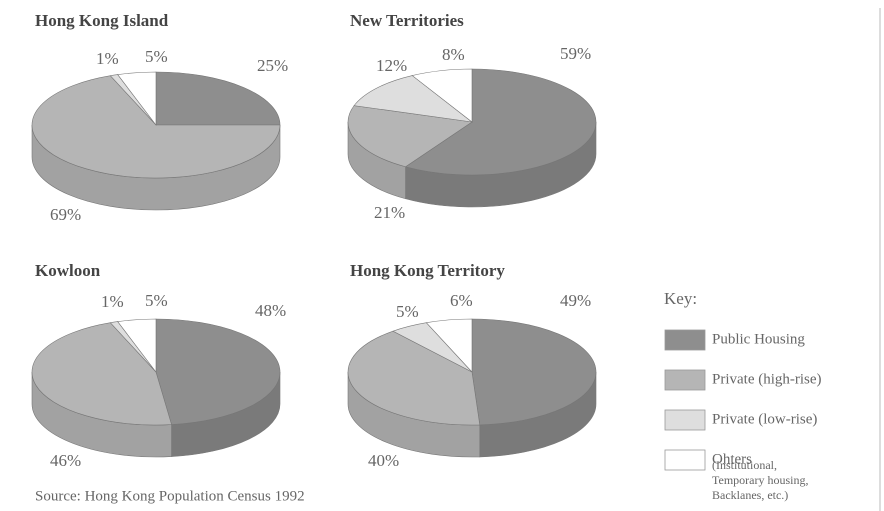  I want to click on value-label: 59%, so click(575, 53).